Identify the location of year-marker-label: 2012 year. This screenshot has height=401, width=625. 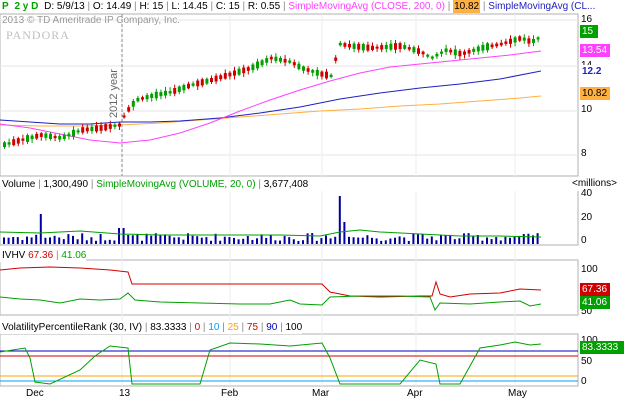
(114, 93).